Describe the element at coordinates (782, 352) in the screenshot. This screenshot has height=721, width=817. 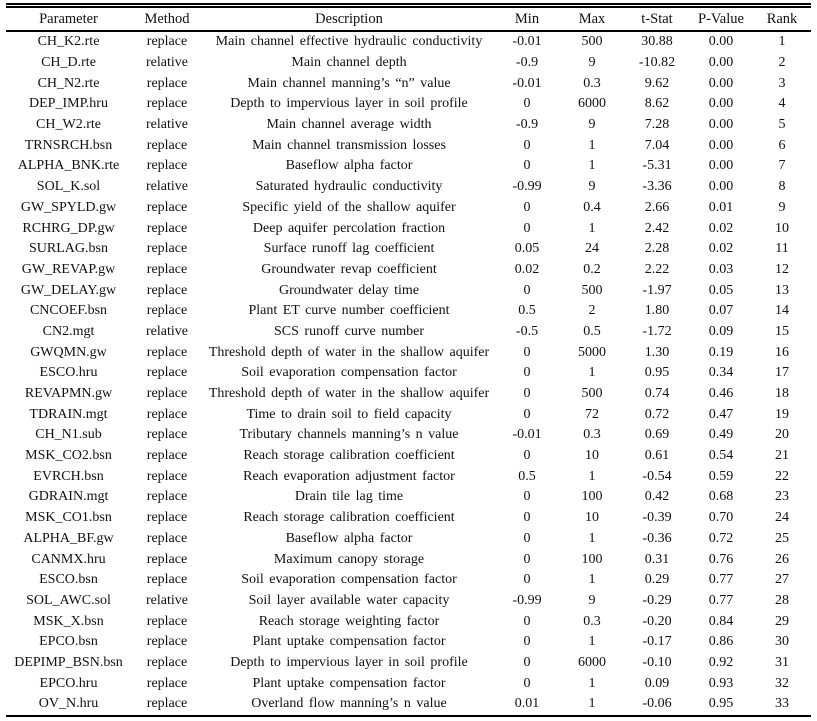
I see `table-cell: 16` at that location.